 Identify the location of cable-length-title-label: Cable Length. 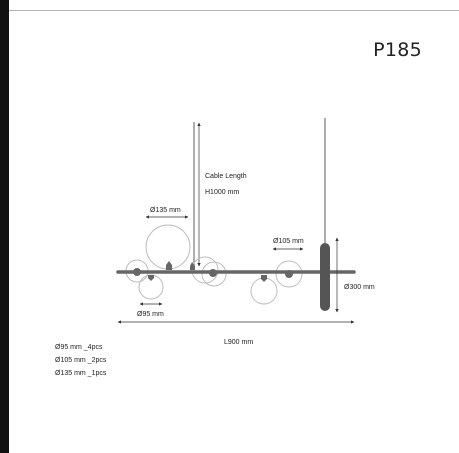
(226, 176).